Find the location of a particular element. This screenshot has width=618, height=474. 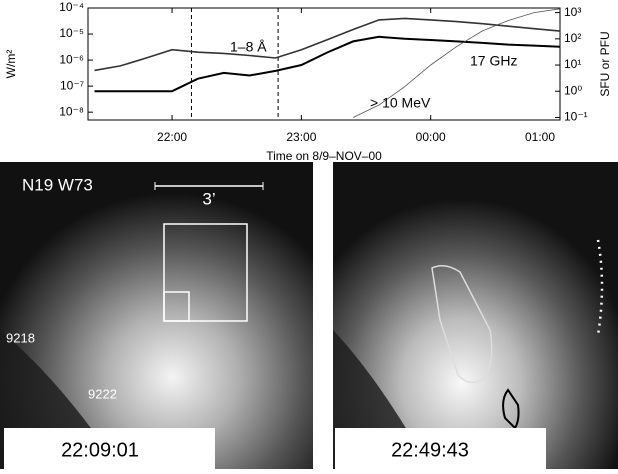

x-tick-label: 00:00 is located at coordinates (431, 137).